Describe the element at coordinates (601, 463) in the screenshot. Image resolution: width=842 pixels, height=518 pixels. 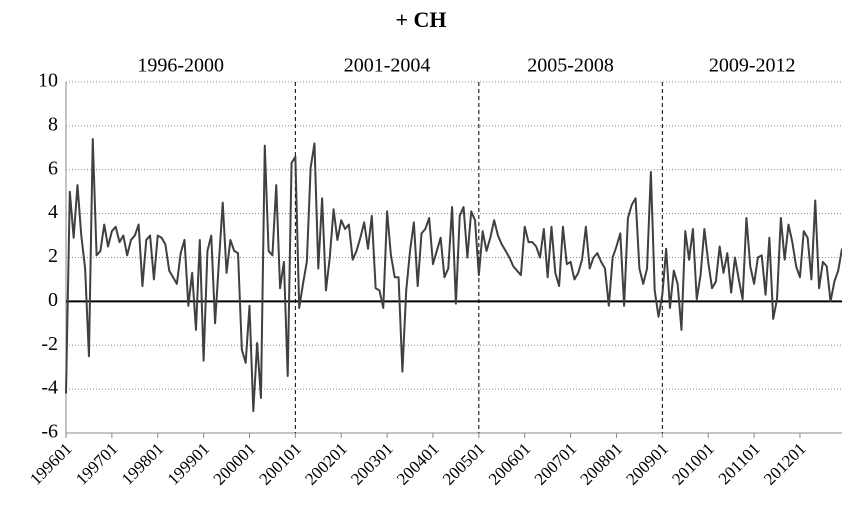
I see `x-tick-label: 200801` at that location.